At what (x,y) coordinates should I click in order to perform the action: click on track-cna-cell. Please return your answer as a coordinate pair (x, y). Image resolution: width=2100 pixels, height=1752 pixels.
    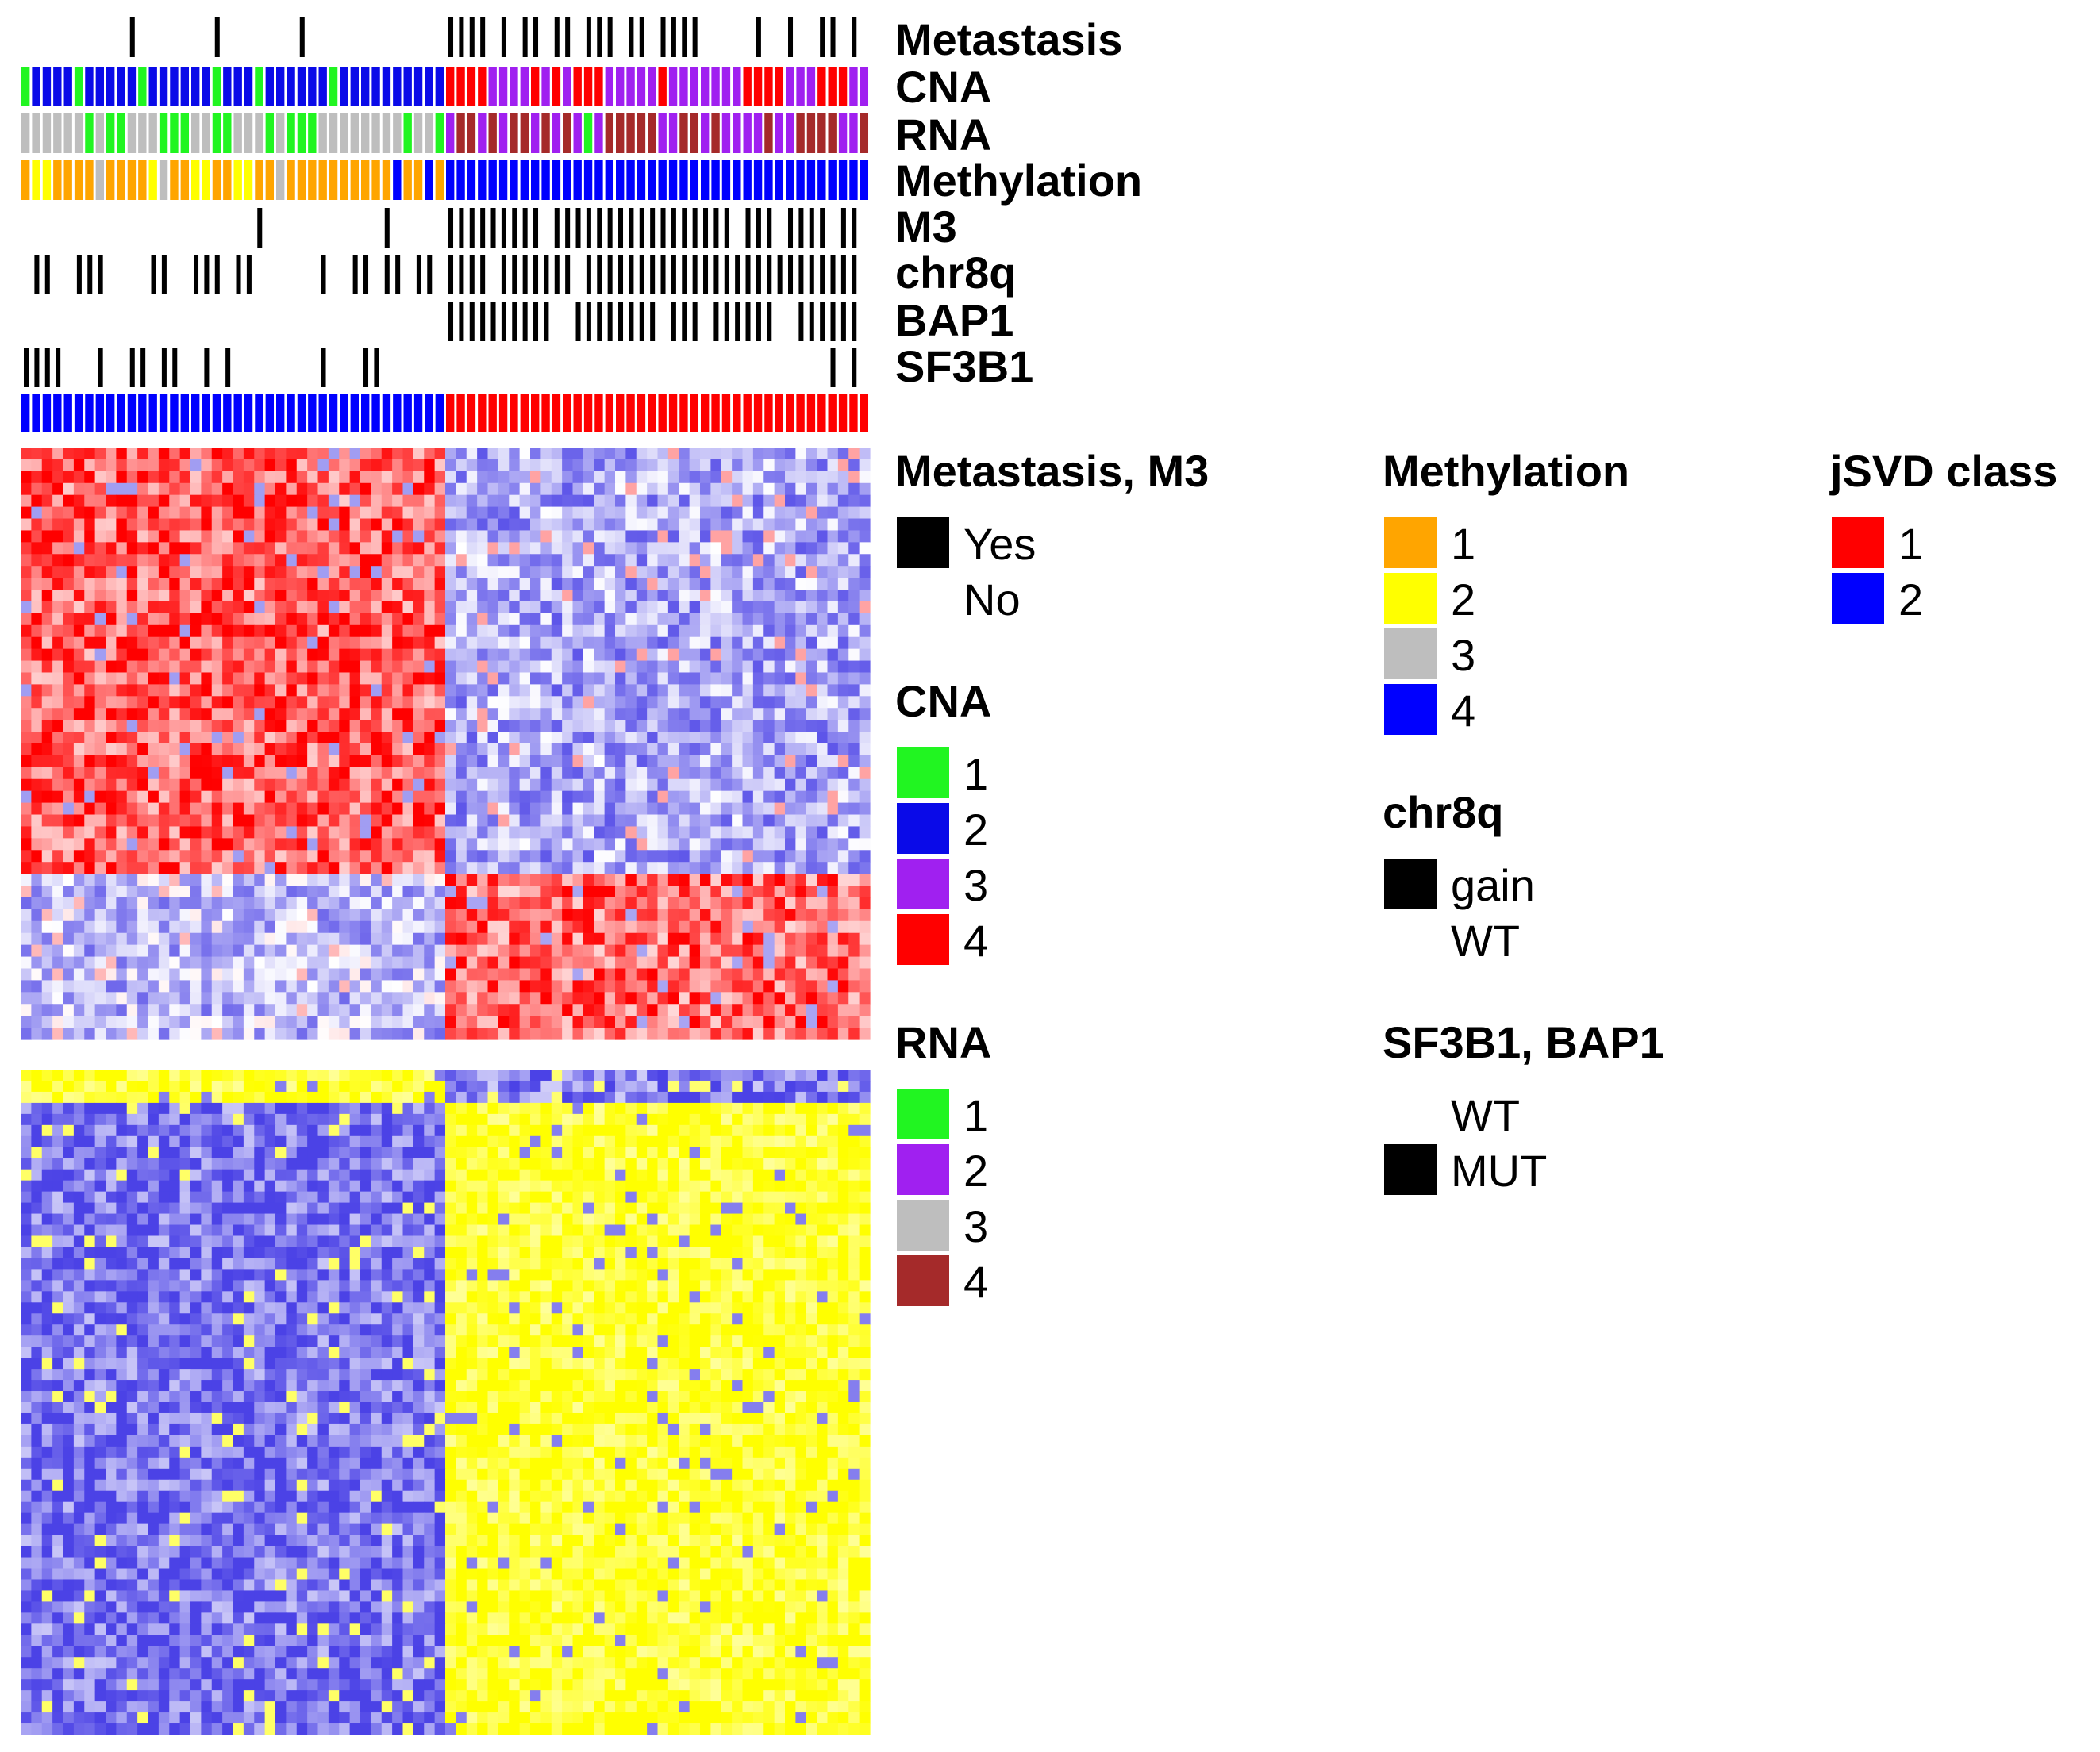
    Looking at the image, I should click on (185, 86).